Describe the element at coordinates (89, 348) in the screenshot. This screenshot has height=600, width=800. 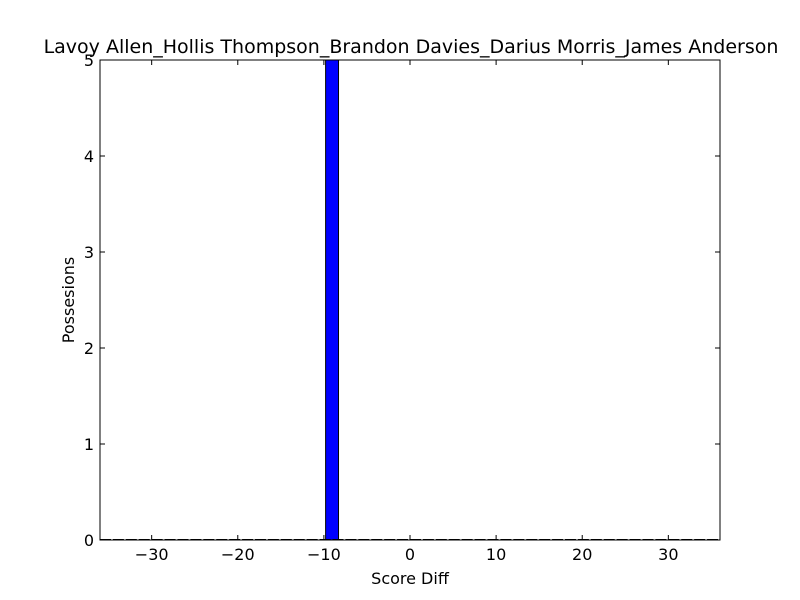
I see `y-tick-label: 2` at that location.